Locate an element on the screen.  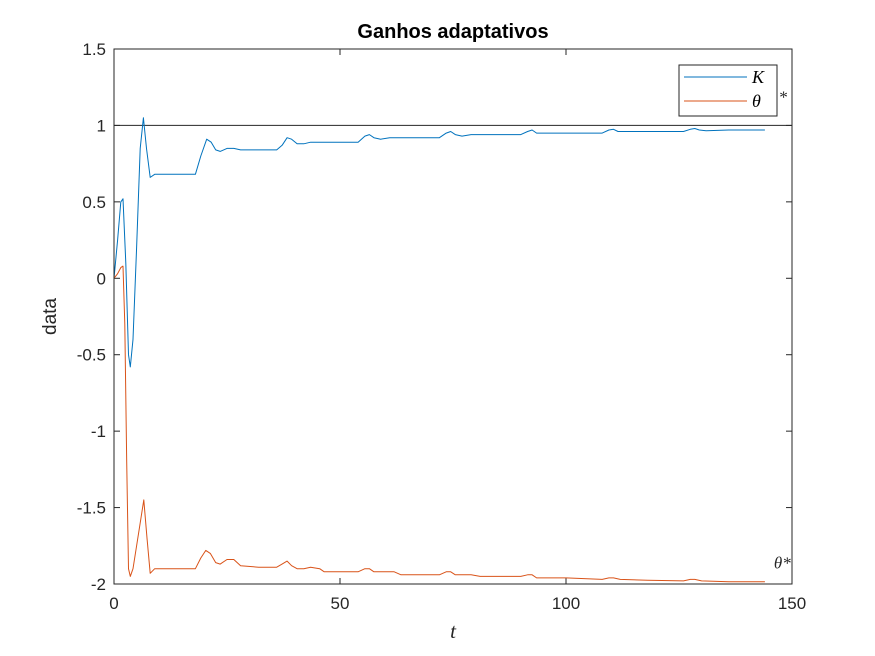
x-tick-label: 50 is located at coordinates (340, 603).